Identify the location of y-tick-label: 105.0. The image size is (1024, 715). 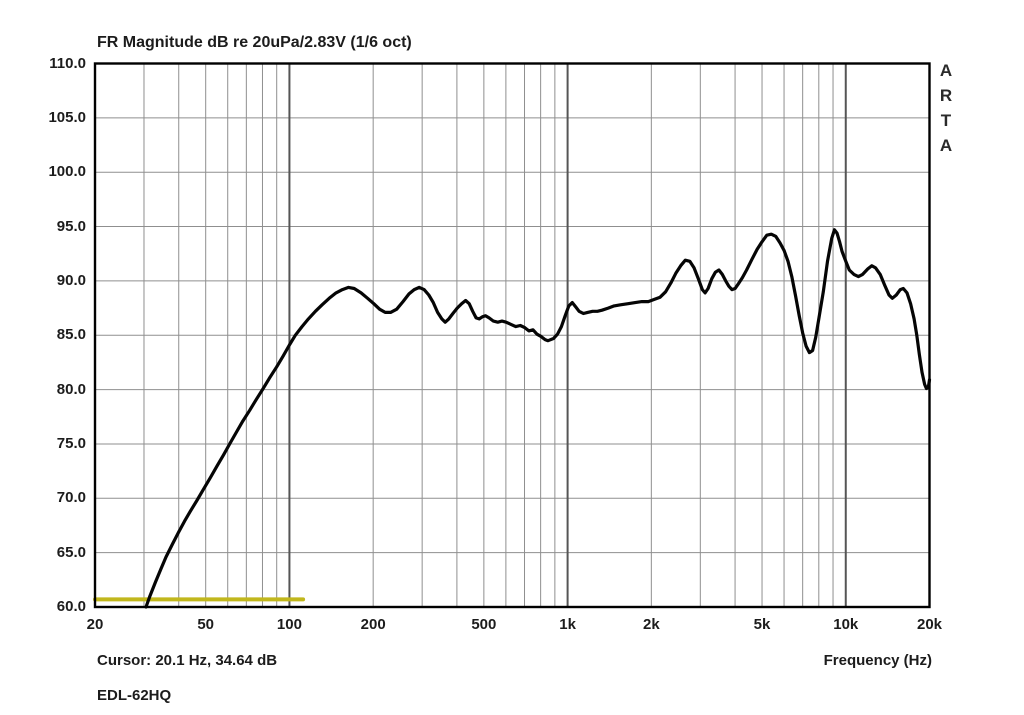
(67, 117).